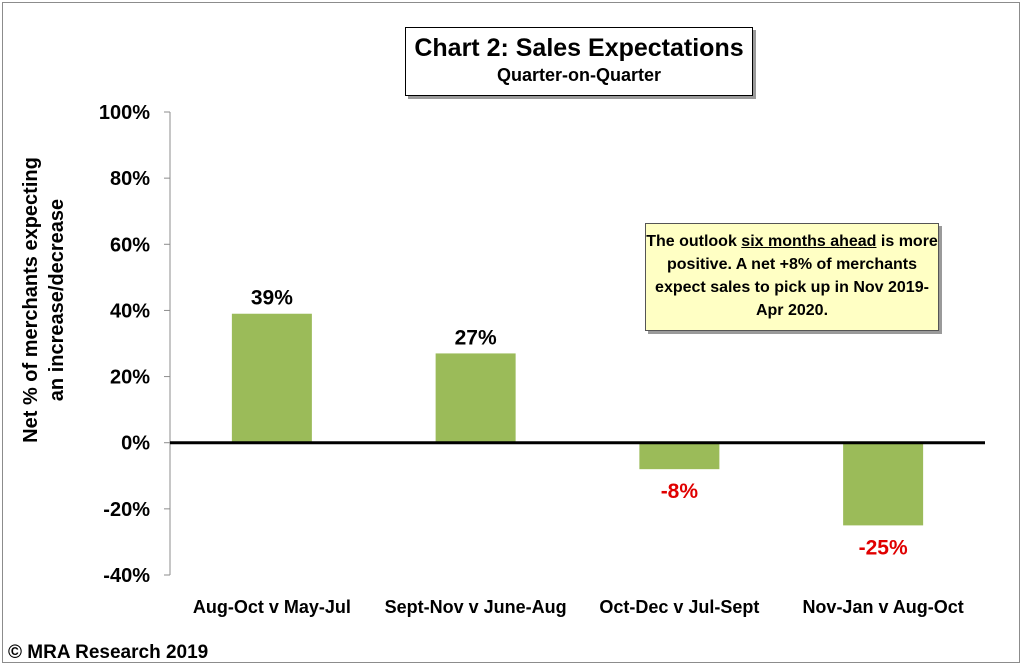 The width and height of the screenshot is (1024, 667). What do you see at coordinates (272, 298) in the screenshot?
I see `data-label: 39%` at bounding box center [272, 298].